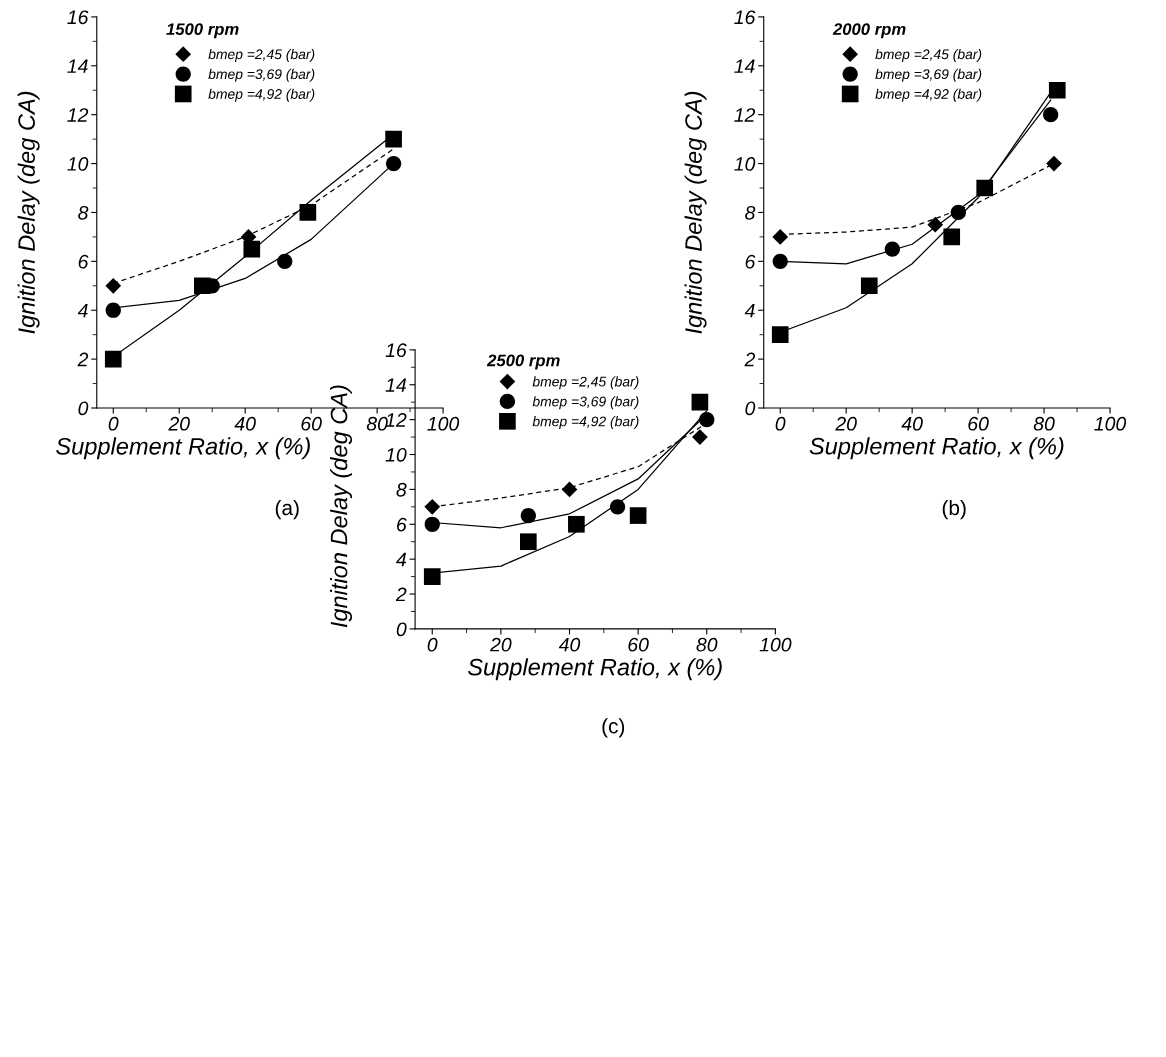  I want to click on chart-title: 1500 rpm, so click(202, 31).